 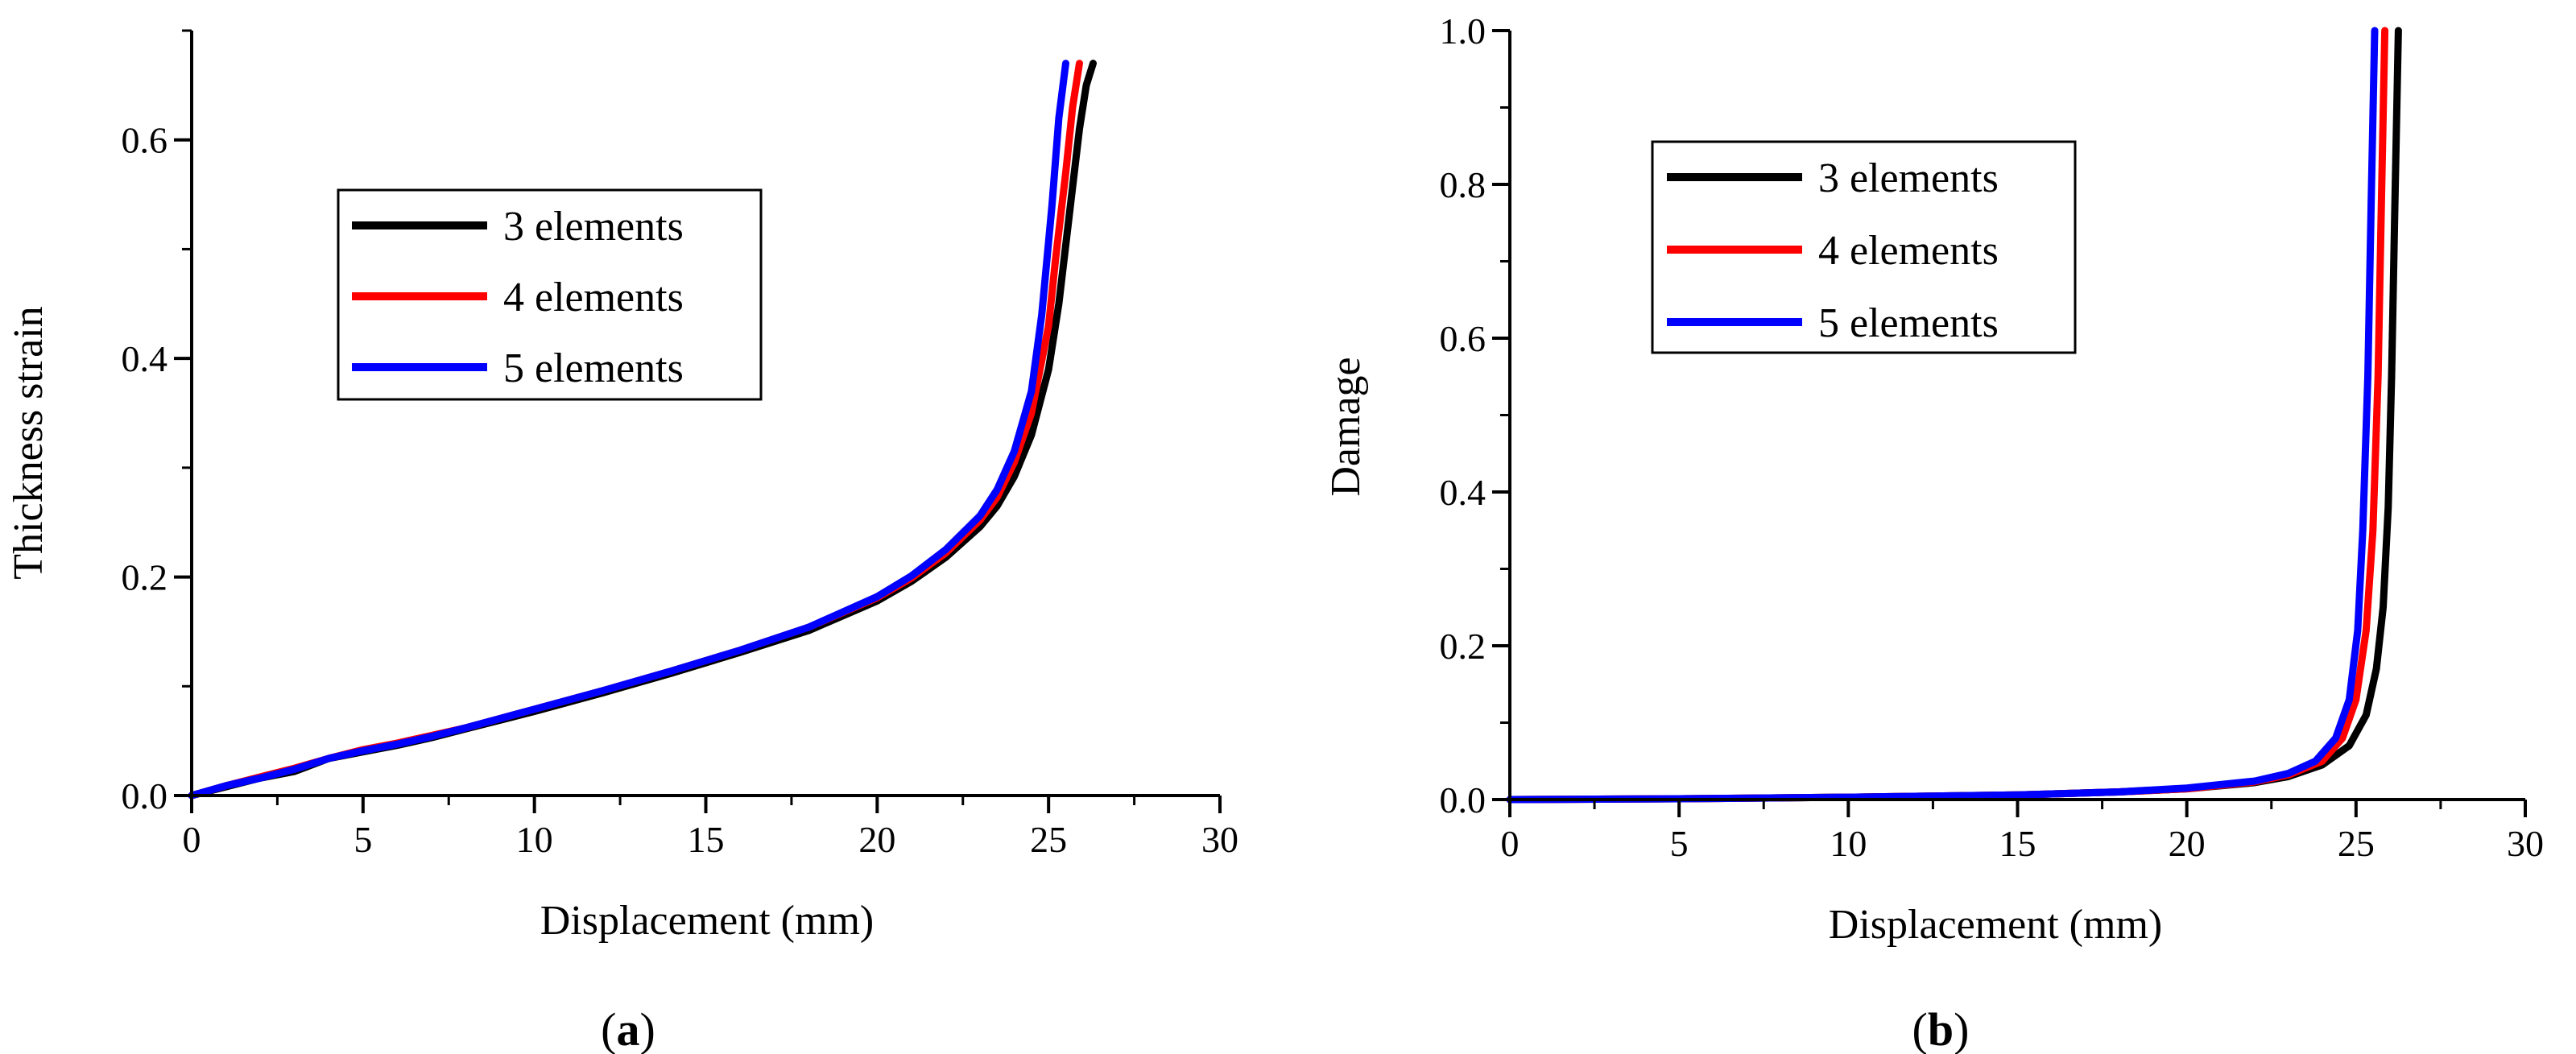 What do you see at coordinates (363, 839) in the screenshot?
I see `panel-a-x-tick-label: 5` at bounding box center [363, 839].